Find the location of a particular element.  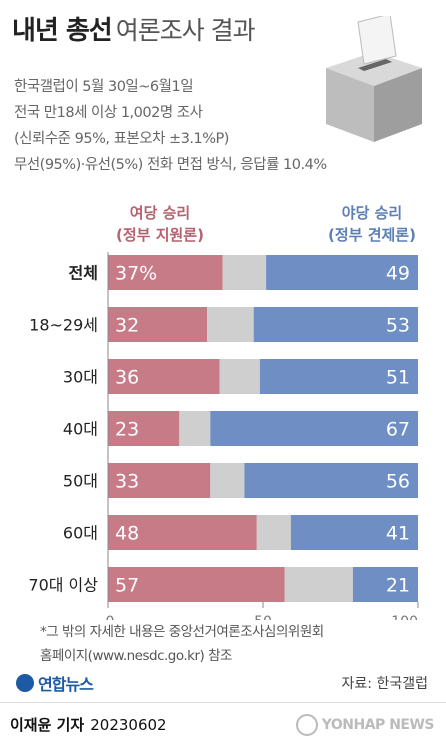

legend-ruling-line2: (정부 지원론) is located at coordinates (160, 235).